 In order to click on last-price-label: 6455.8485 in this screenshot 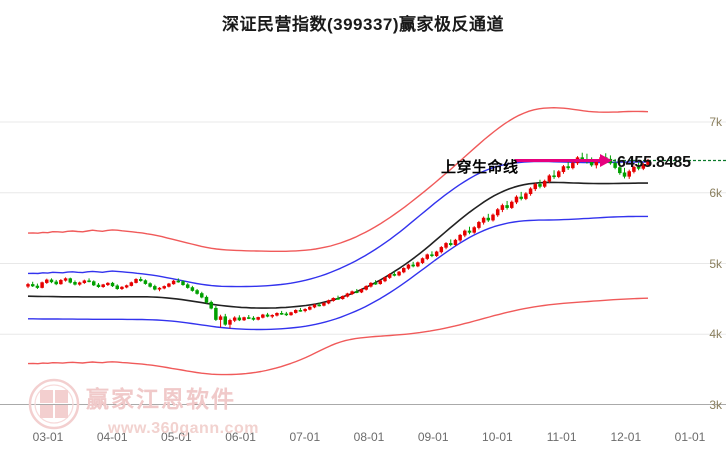, I will do `click(654, 162)`.